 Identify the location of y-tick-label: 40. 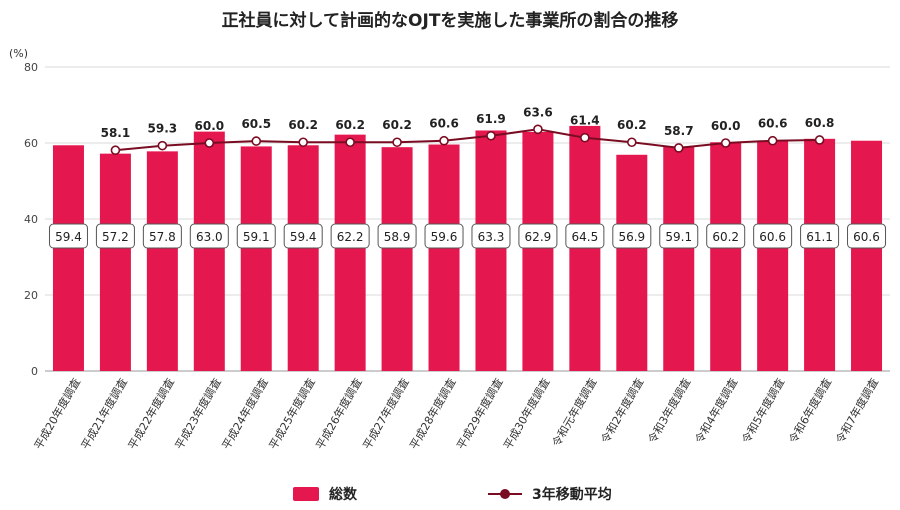
(31, 219).